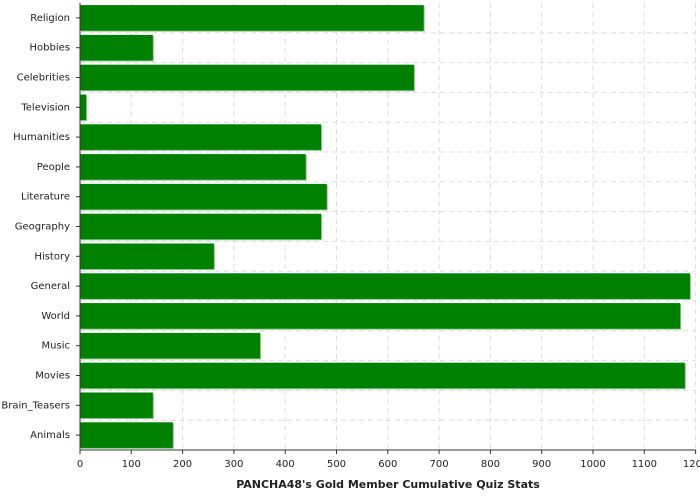 The image size is (700, 500). I want to click on y-tick-label: History, so click(52, 256).